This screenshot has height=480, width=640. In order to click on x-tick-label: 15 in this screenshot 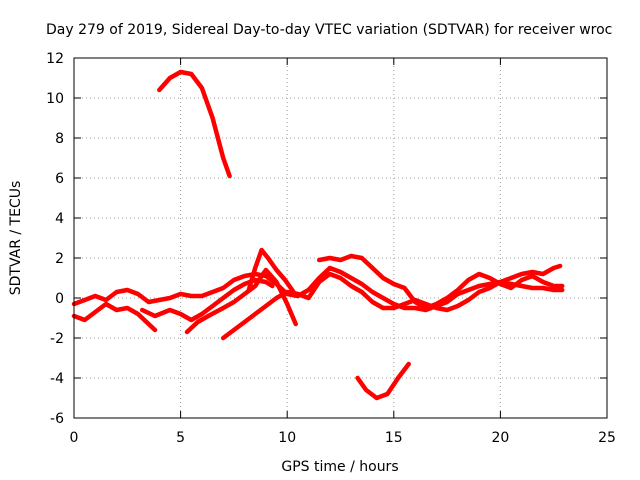, I will do `click(394, 438)`.